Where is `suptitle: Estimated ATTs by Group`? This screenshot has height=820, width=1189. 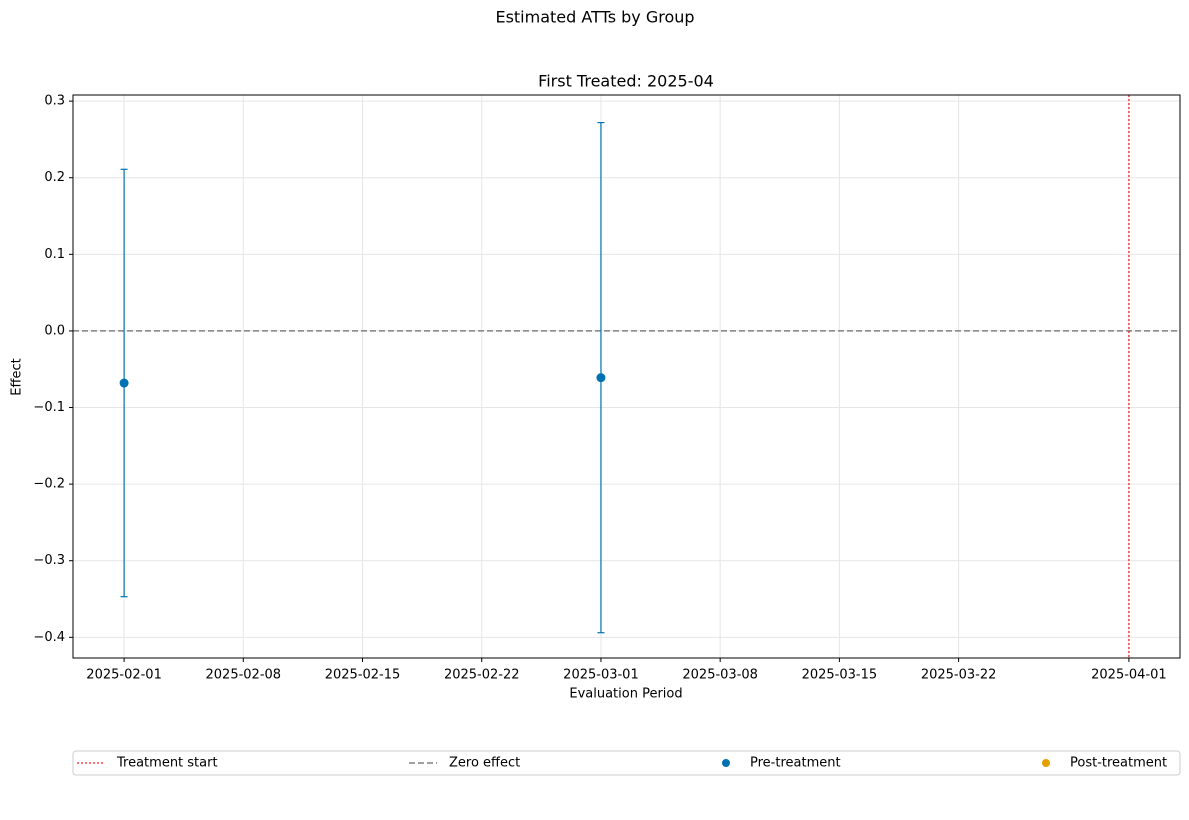
suptitle: Estimated ATTs by Group is located at coordinates (594, 17).